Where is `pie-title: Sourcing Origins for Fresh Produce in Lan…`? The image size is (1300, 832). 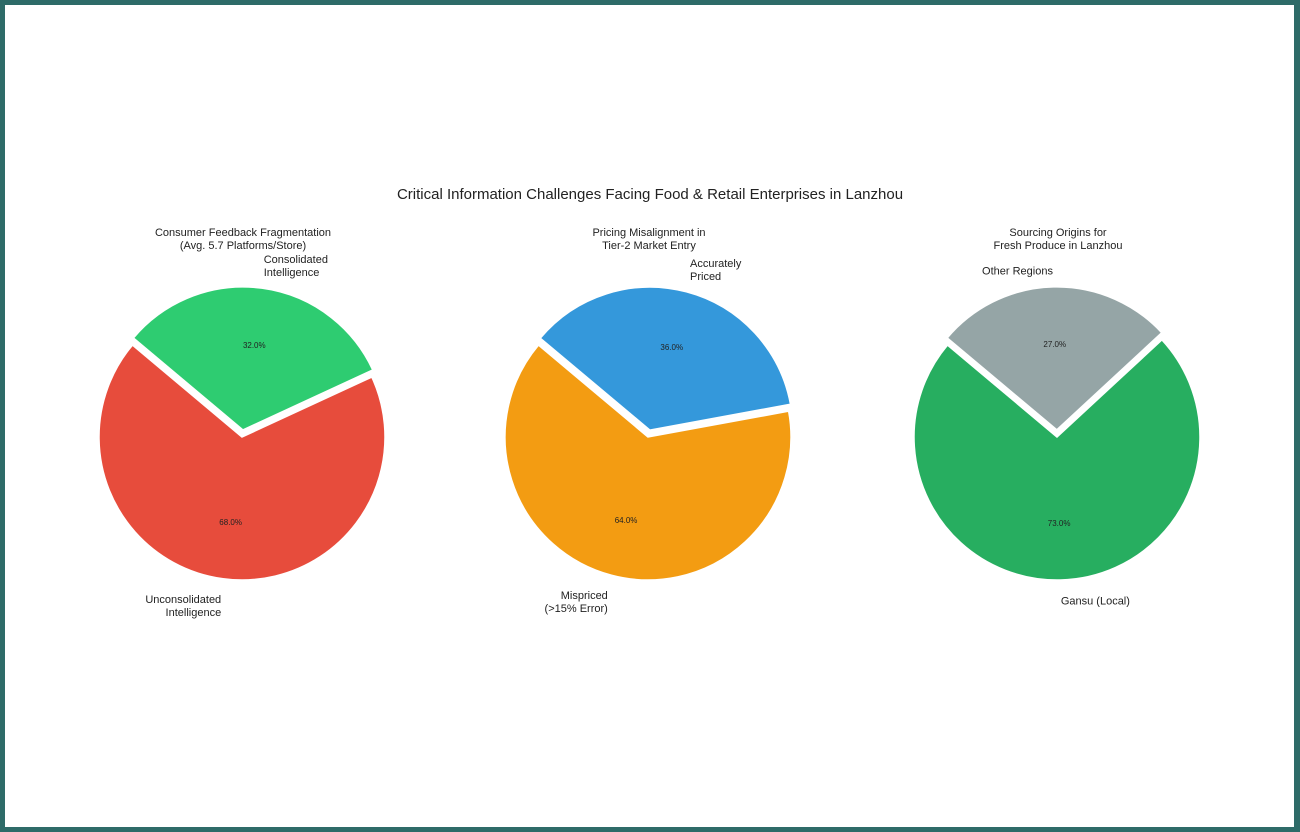 pie-title: Sourcing Origins for Fresh Produce in Lan… is located at coordinates (1057, 239).